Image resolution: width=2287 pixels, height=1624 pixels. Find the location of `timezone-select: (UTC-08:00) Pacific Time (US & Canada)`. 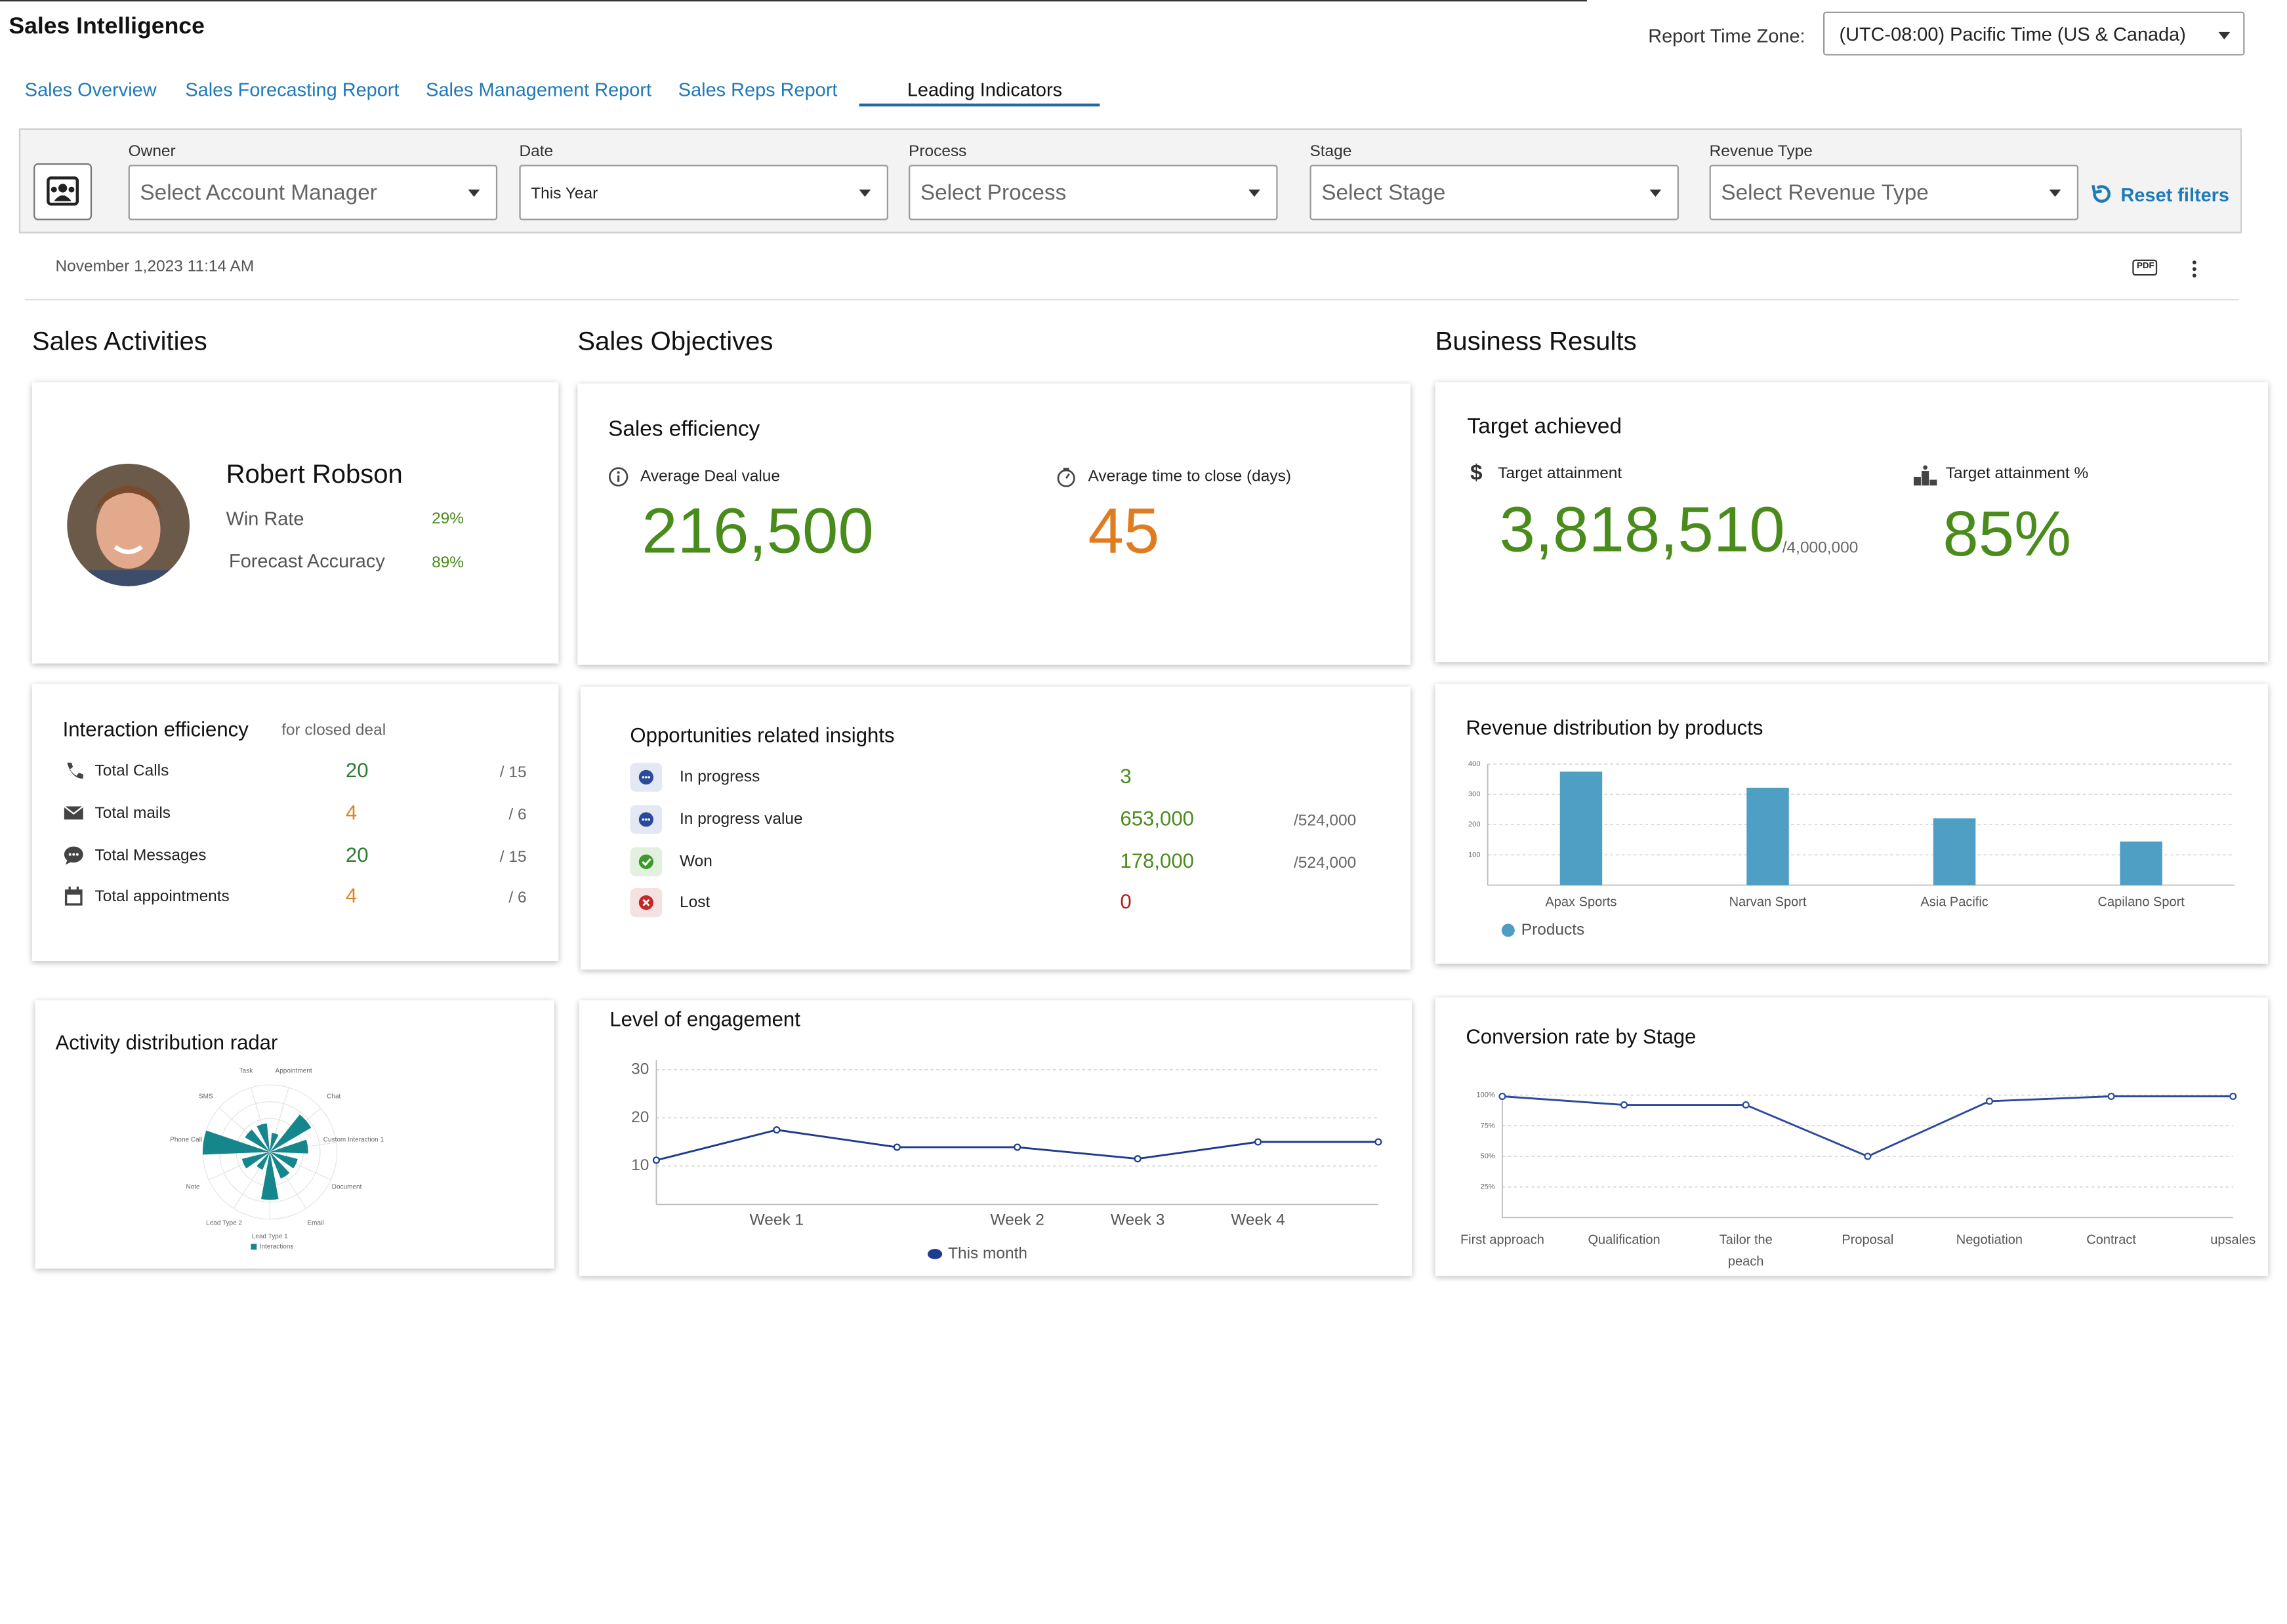

timezone-select: (UTC-08:00) Pacific Time (US & Canada) is located at coordinates (2034, 33).